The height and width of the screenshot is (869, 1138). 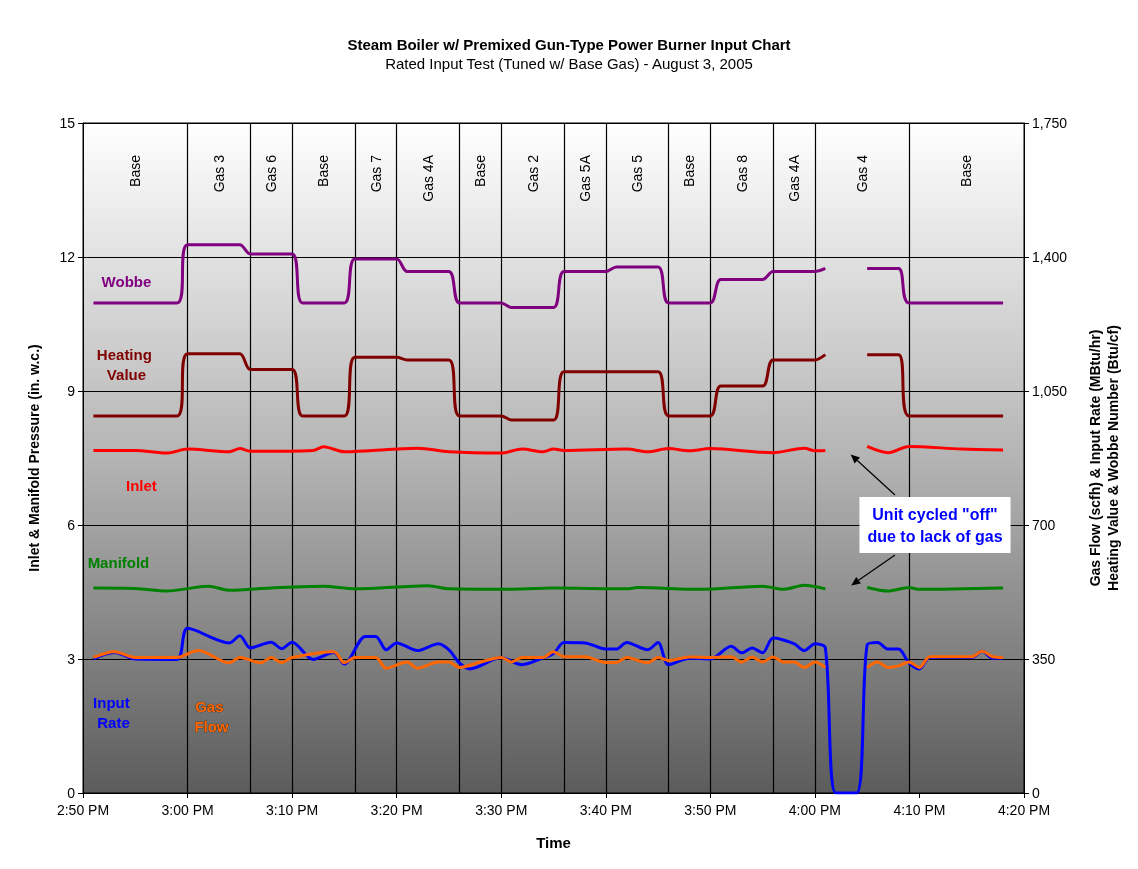 What do you see at coordinates (83, 810) in the screenshot?
I see `x-tick-label: 2:50 PM` at bounding box center [83, 810].